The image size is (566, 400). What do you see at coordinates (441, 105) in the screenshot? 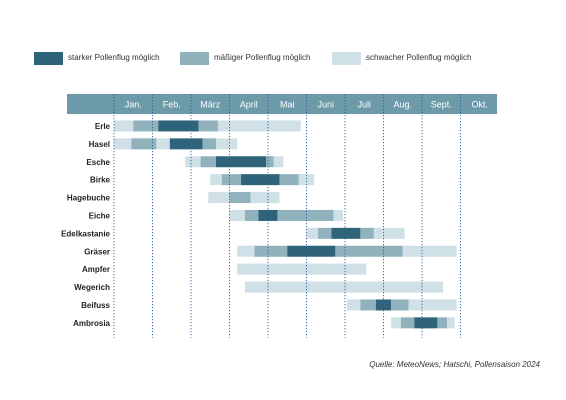
I see `month-label: Sept.` at bounding box center [441, 105].